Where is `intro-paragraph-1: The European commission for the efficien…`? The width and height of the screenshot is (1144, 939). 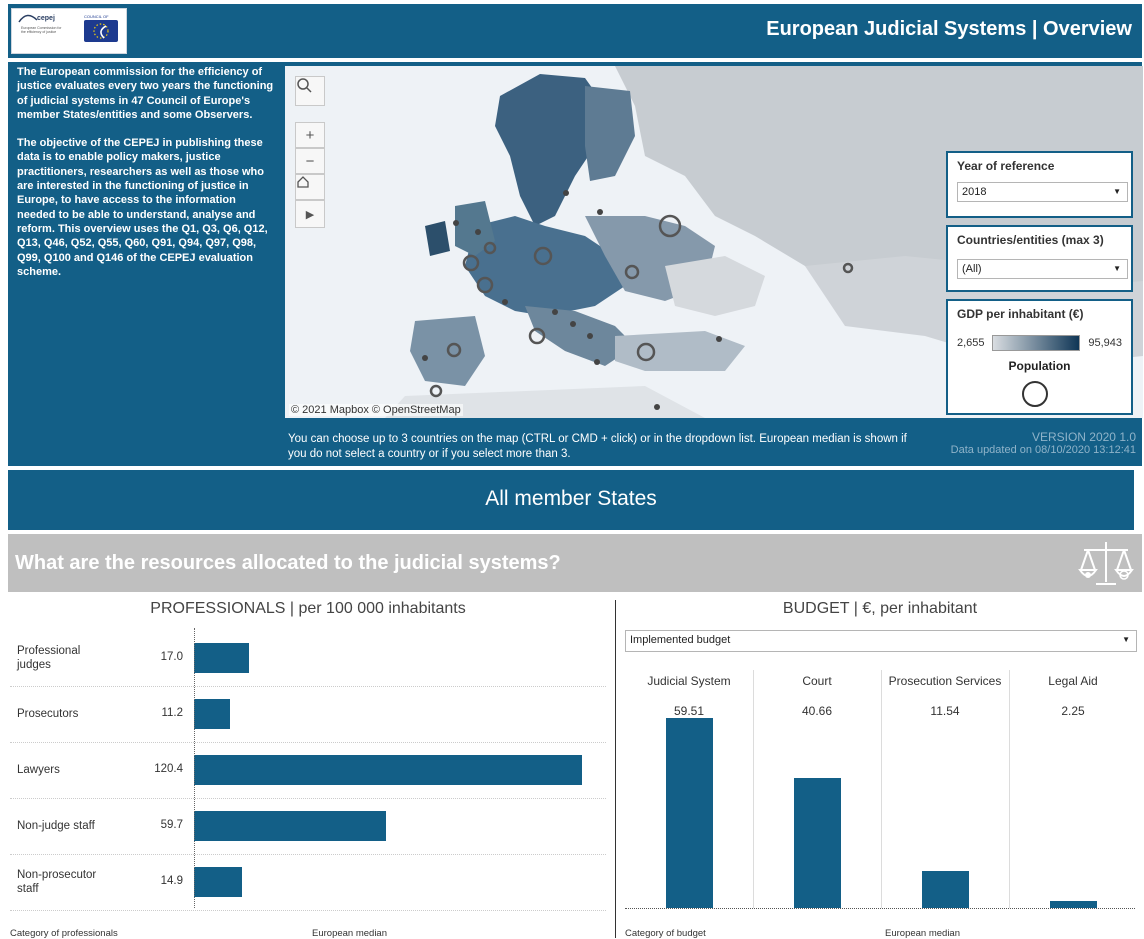
intro-paragraph-1: The European commission for the efficien… is located at coordinates (145, 93).